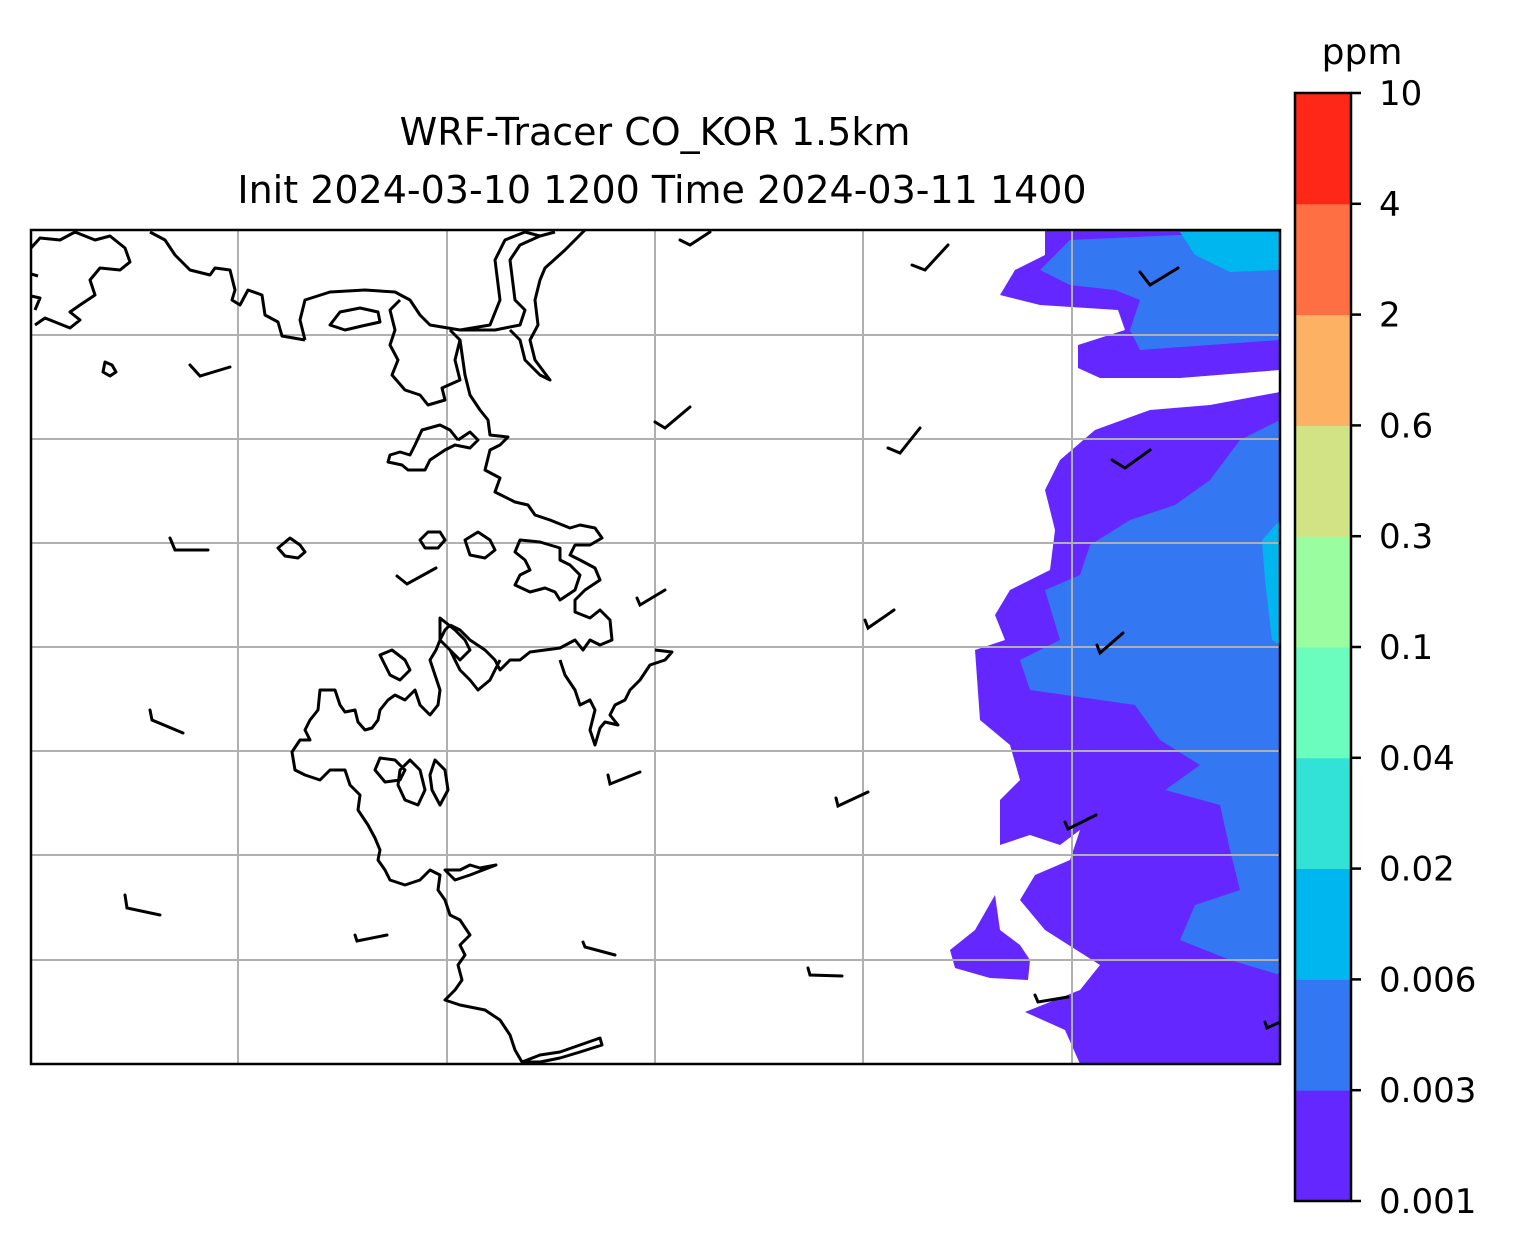  What do you see at coordinates (1406, 426) in the screenshot?
I see `colorbar-tick-label: 0.6` at bounding box center [1406, 426].